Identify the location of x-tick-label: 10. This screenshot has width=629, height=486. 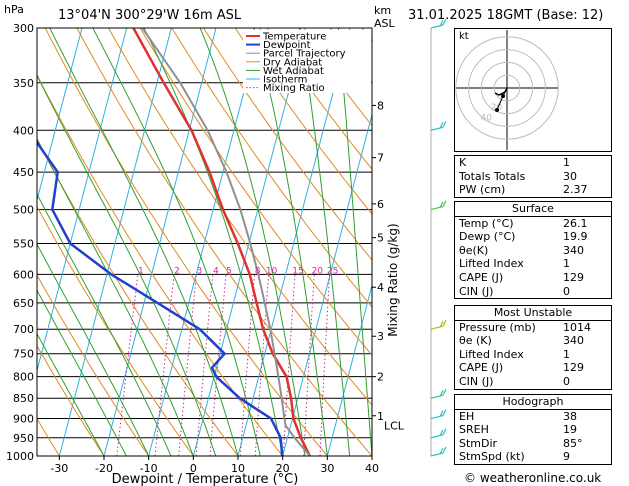
(238, 468).